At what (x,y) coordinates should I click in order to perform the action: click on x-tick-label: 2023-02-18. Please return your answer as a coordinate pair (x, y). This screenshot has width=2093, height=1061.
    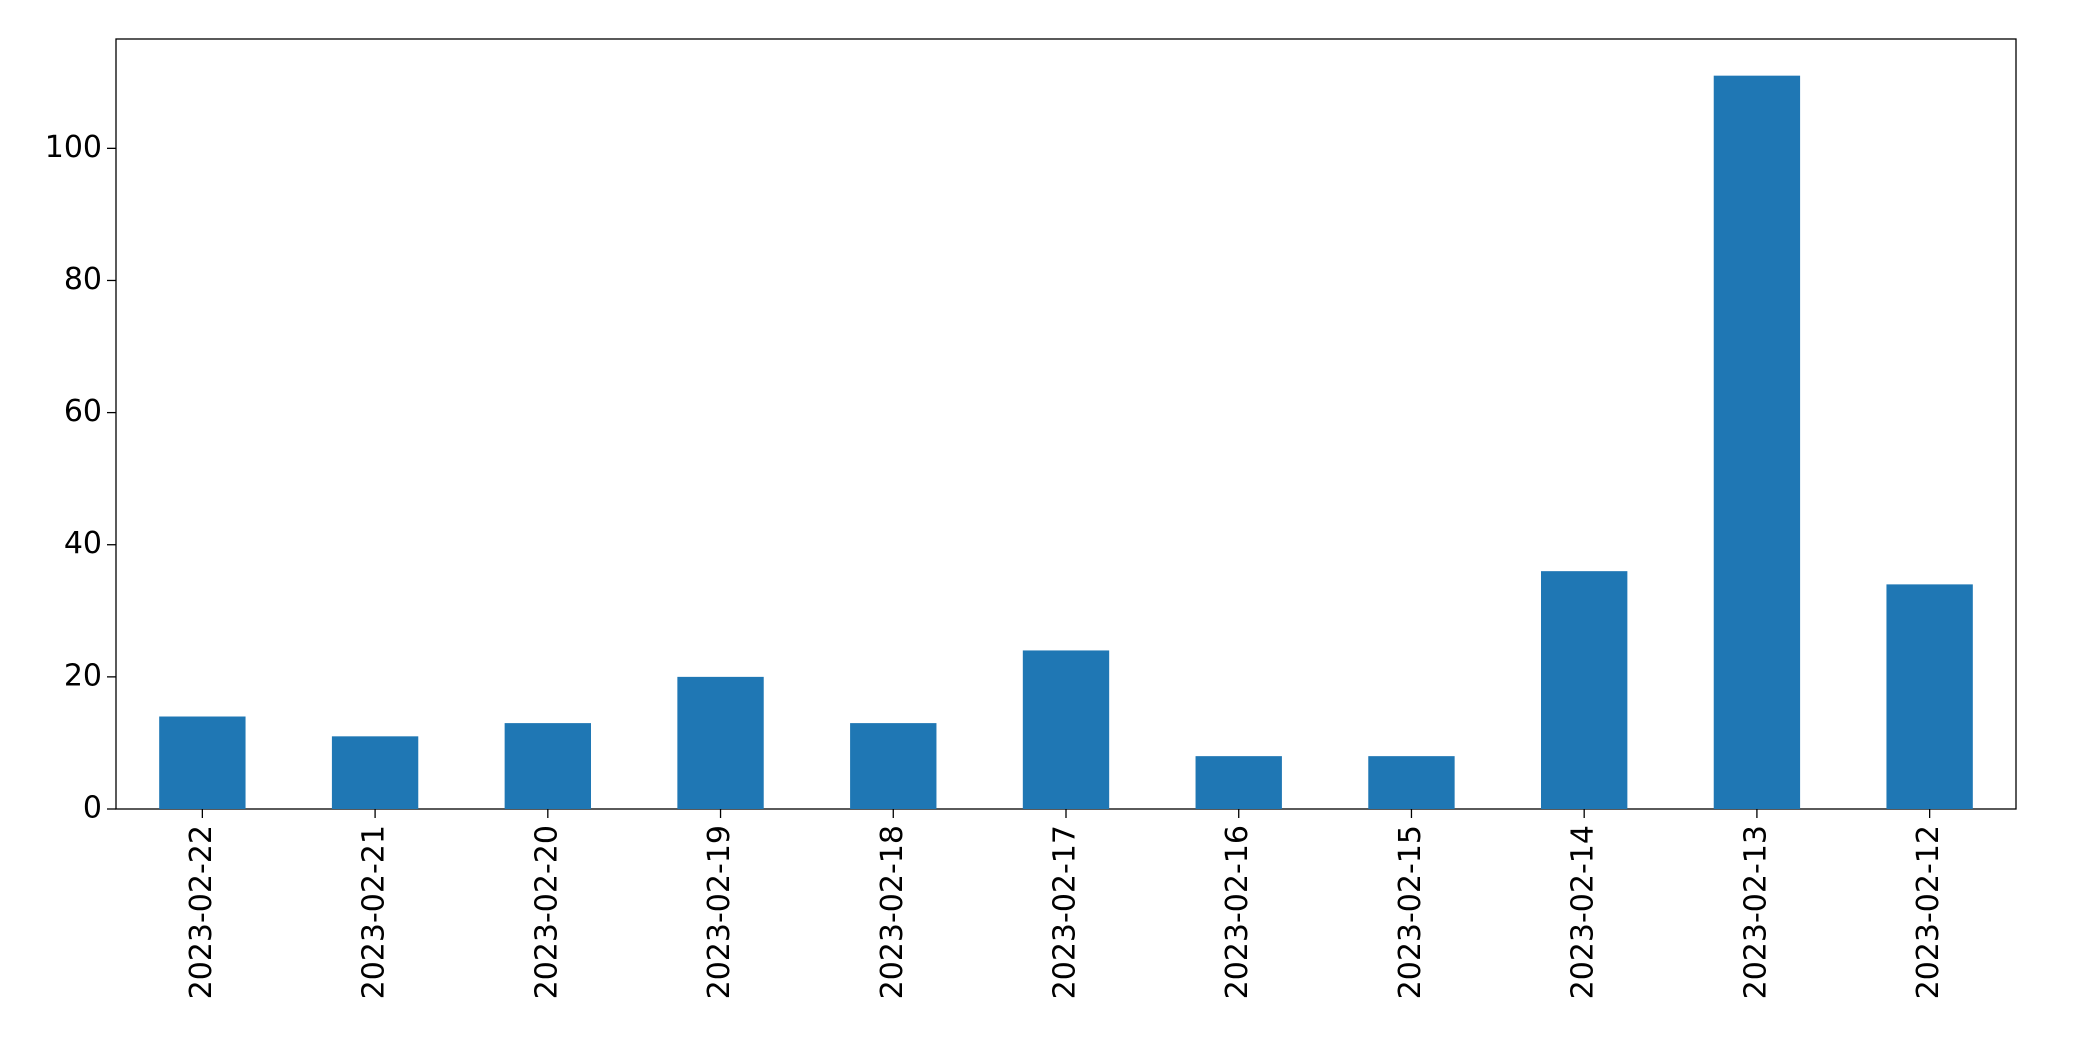
    Looking at the image, I should click on (892, 912).